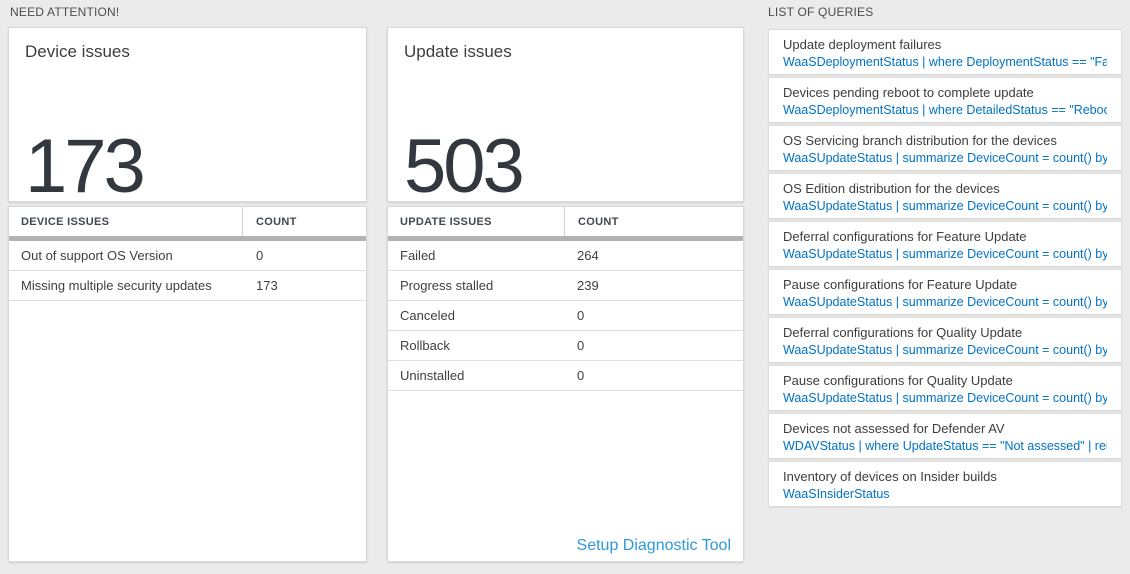 Image resolution: width=1130 pixels, height=574 pixels. What do you see at coordinates (565, 221) in the screenshot?
I see `update-issues-table-header: UPDATE ISSUES COUNT` at bounding box center [565, 221].